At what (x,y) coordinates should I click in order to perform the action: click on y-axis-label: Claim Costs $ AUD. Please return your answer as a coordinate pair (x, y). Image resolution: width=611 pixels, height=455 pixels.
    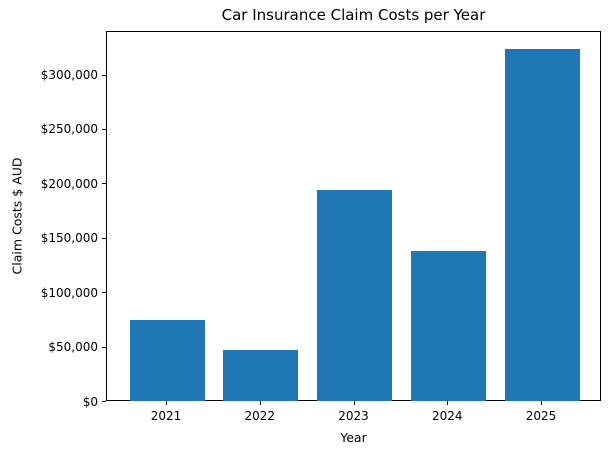
    Looking at the image, I should click on (17, 216).